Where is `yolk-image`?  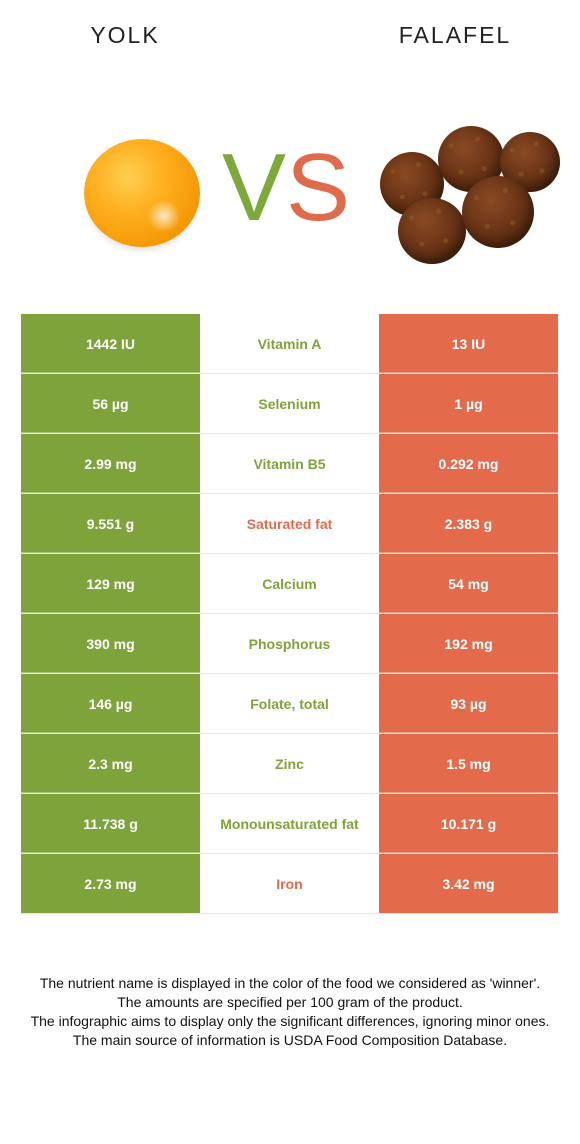
yolk-image is located at coordinates (142, 193).